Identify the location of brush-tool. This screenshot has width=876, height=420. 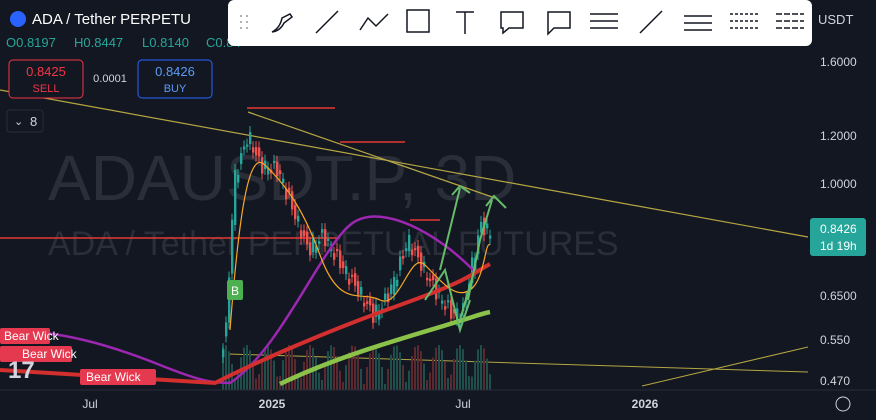
(282, 23).